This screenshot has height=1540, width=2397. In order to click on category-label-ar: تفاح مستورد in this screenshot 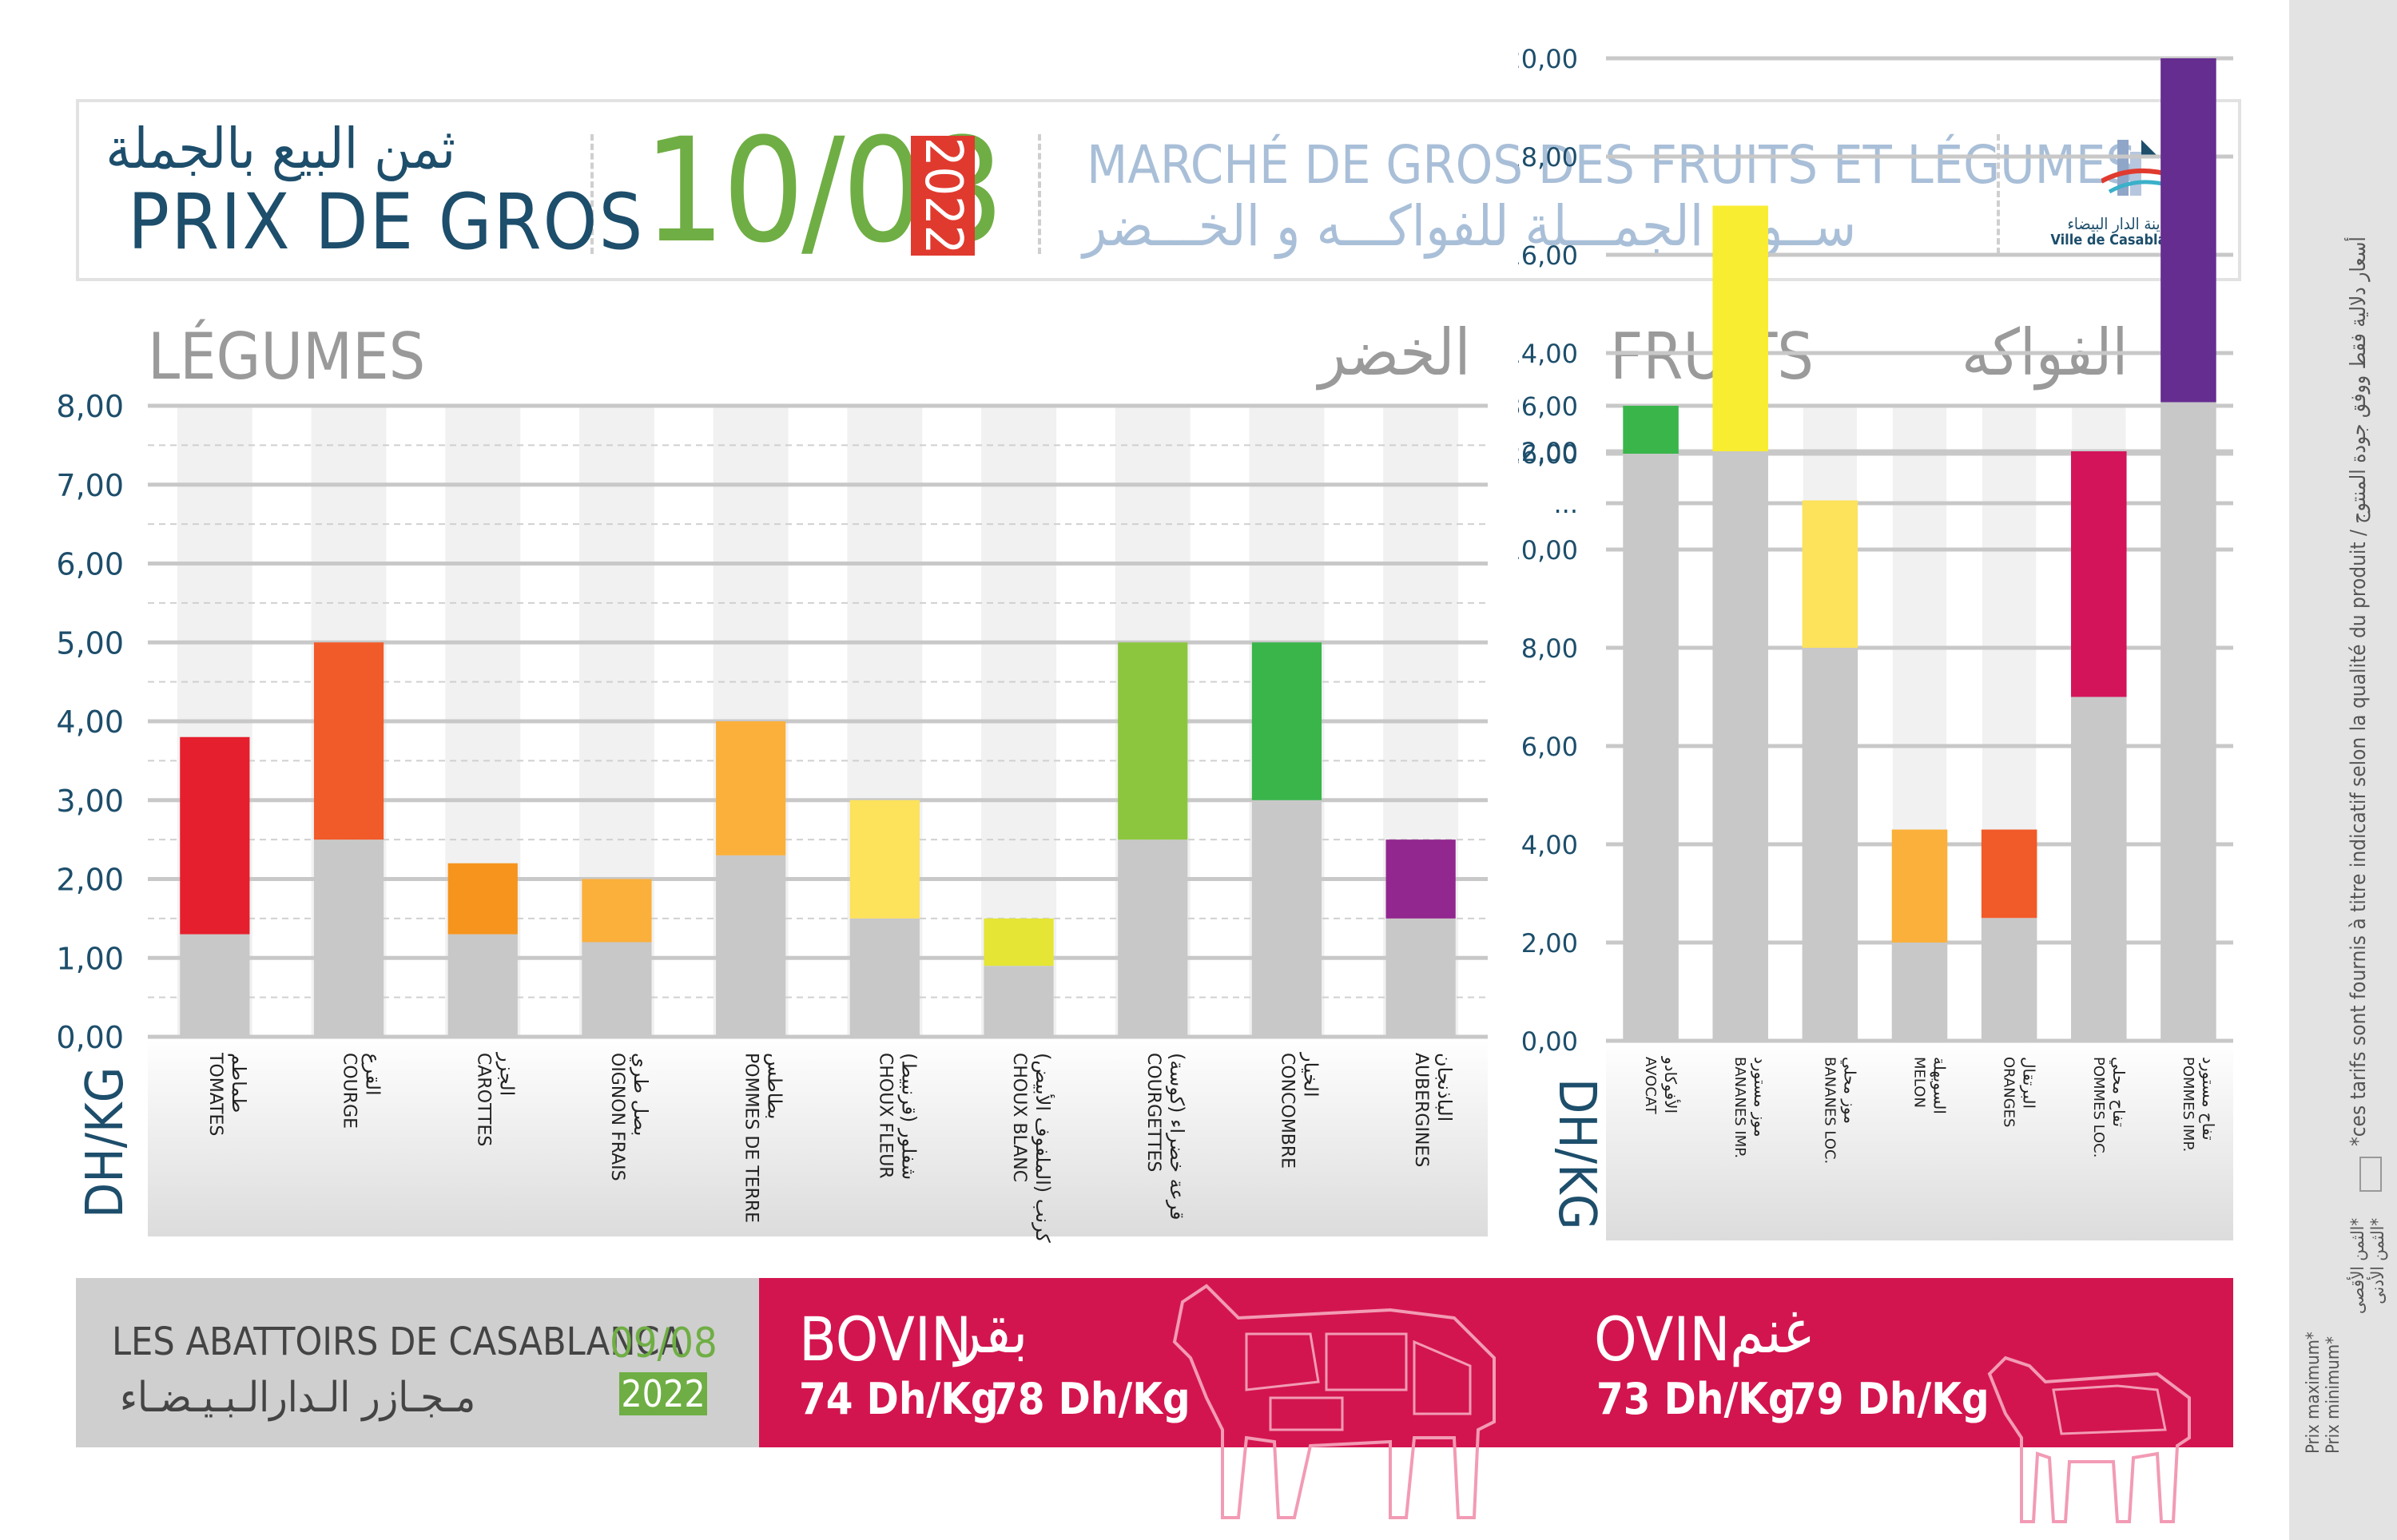, I will do `click(2209, 1099)`.